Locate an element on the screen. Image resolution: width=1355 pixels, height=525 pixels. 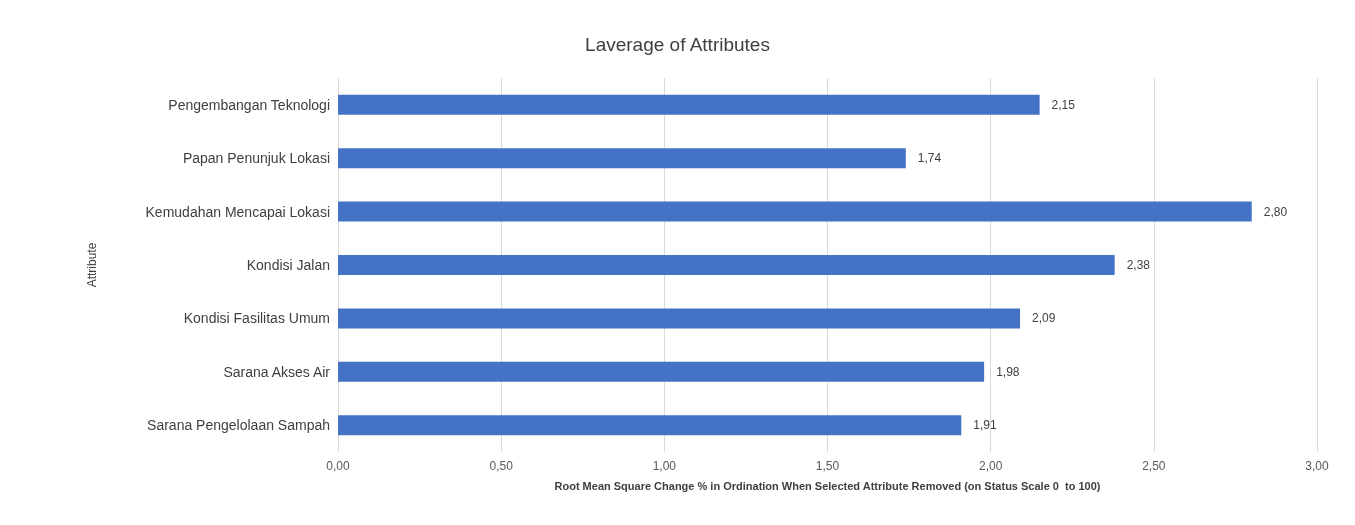
y-tick-label: Kondisi Fasilitas Umum is located at coordinates (256, 318).